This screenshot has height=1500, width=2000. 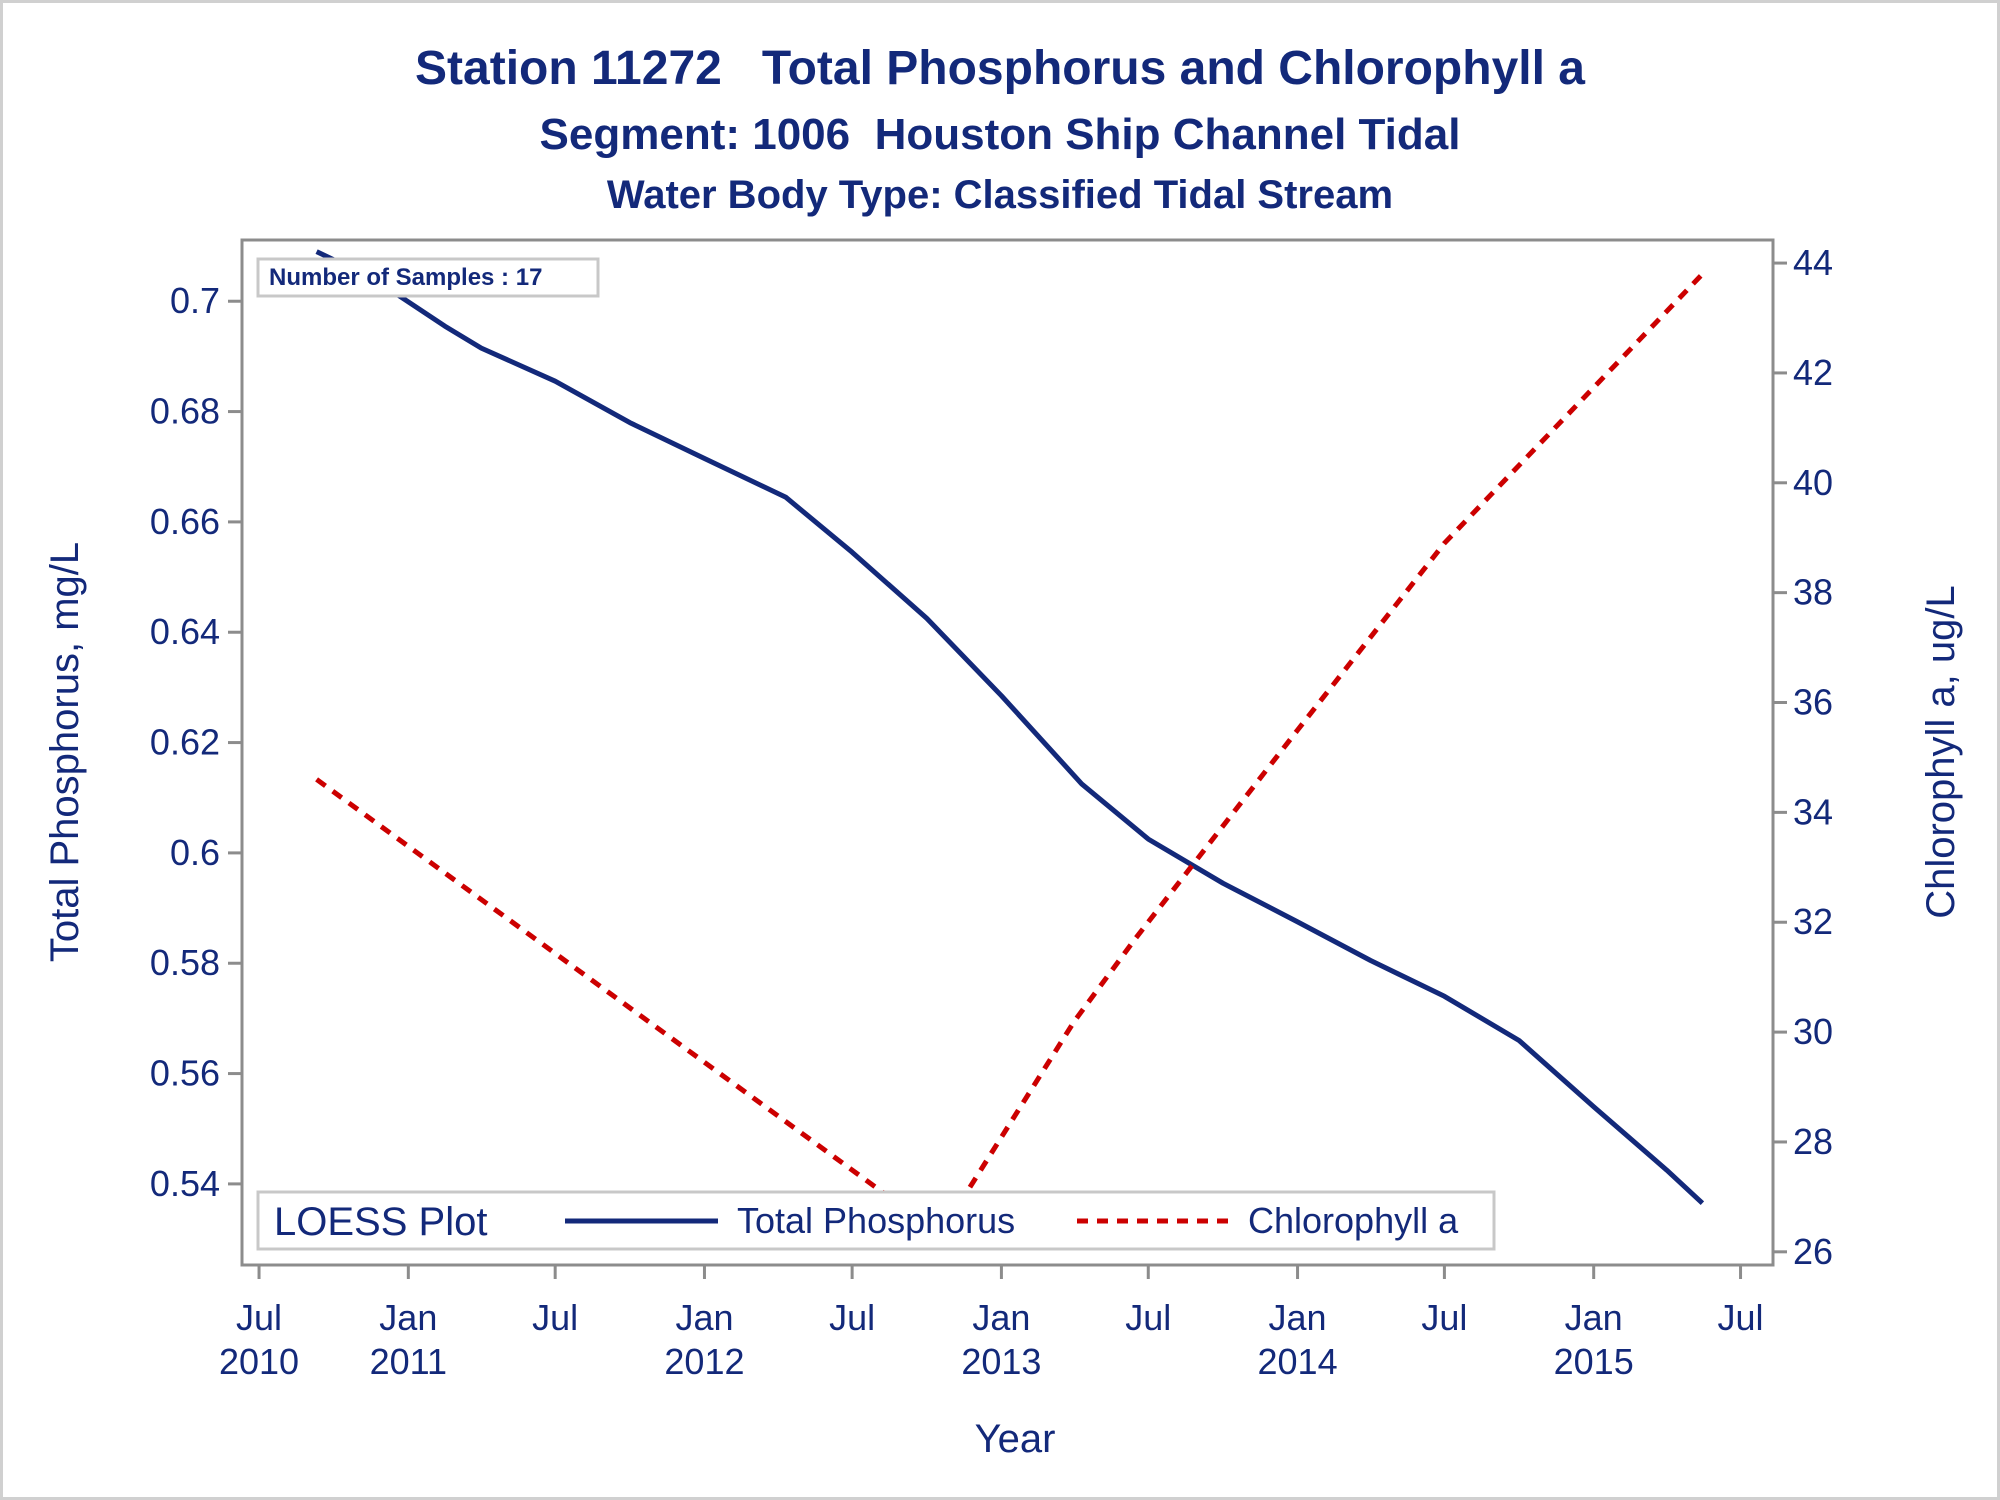 I want to click on x-tick-year-label: 2015, so click(x=1594, y=1361).